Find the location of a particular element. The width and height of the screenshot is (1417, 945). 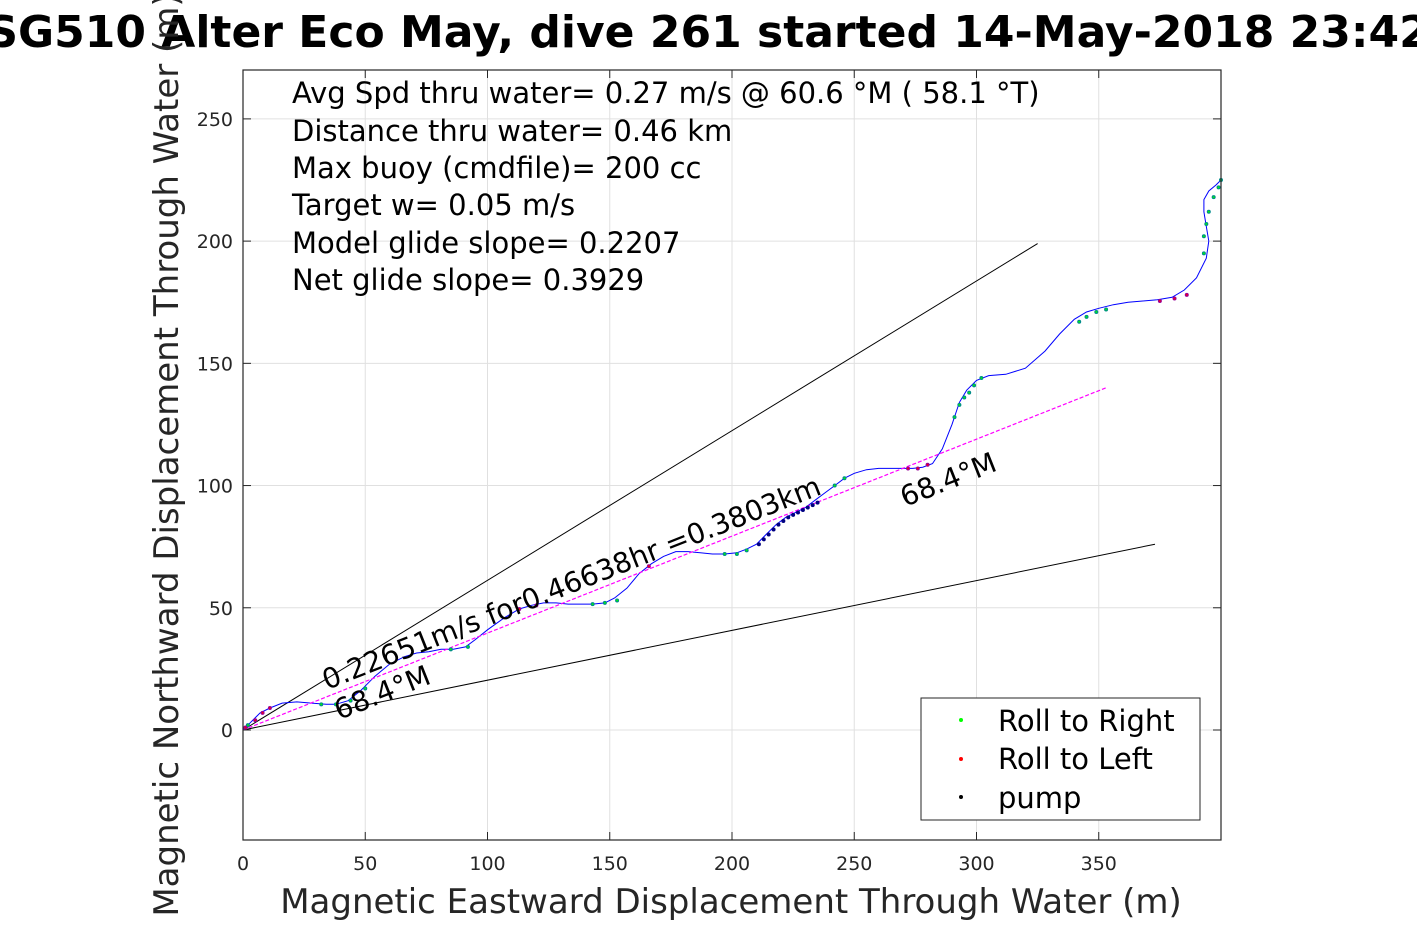

legend: Roll to Right Roll to Left pump is located at coordinates (1060, 759).